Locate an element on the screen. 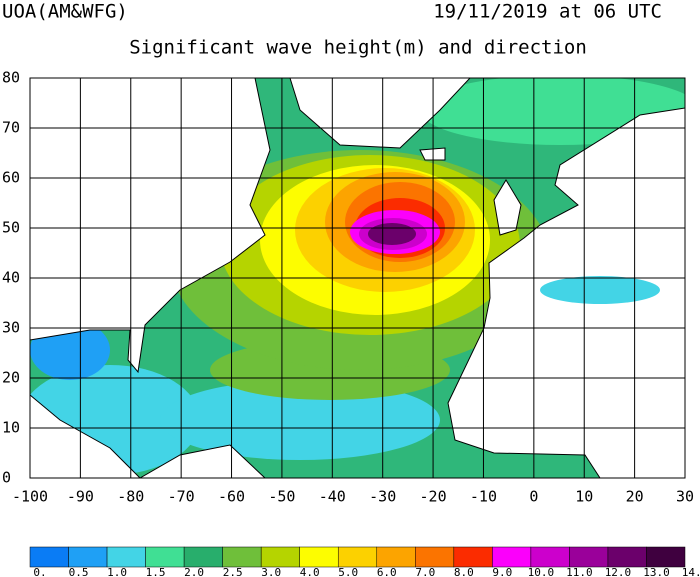 The width and height of the screenshot is (700, 577). x-tick-label: 10 is located at coordinates (584, 497).